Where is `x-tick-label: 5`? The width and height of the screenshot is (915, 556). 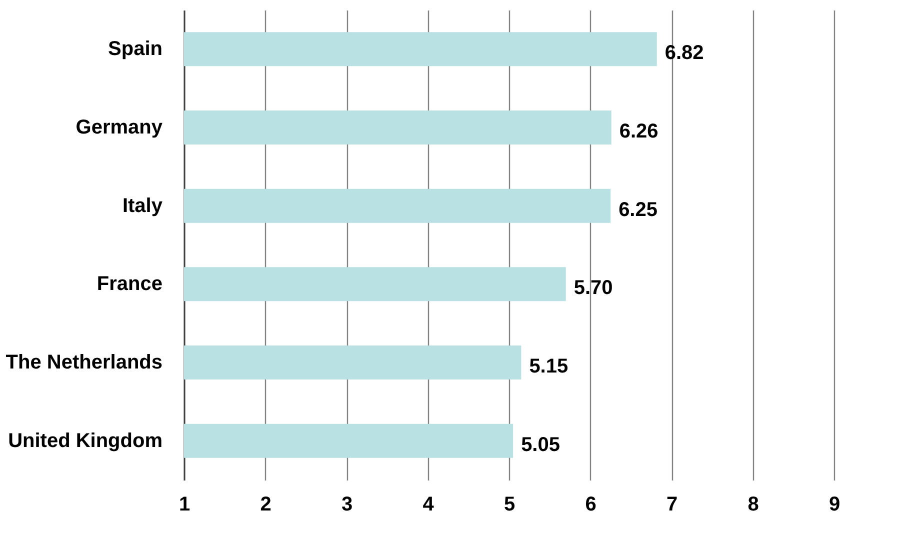 x-tick-label: 5 is located at coordinates (510, 505).